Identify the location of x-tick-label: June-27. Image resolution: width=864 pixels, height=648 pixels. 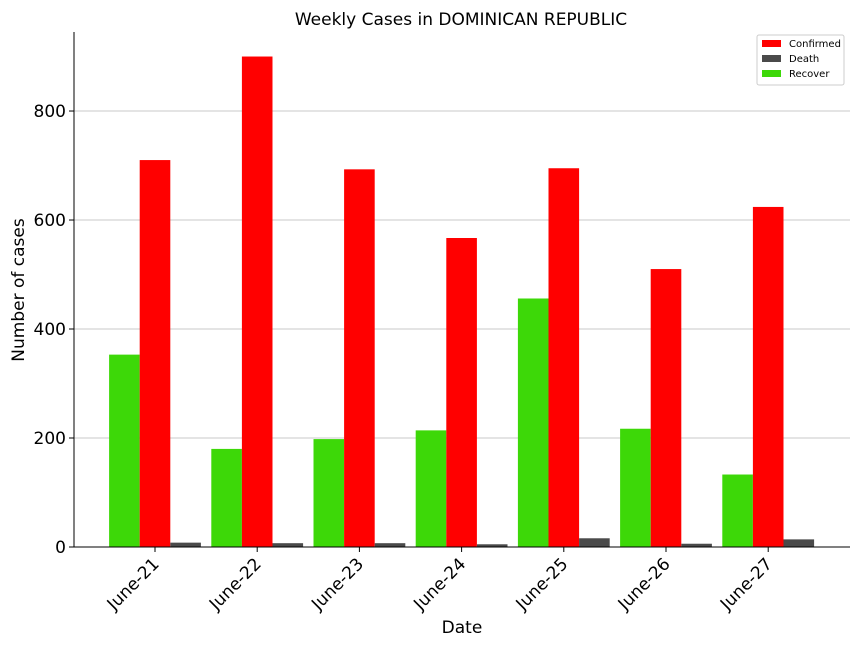
(746, 584).